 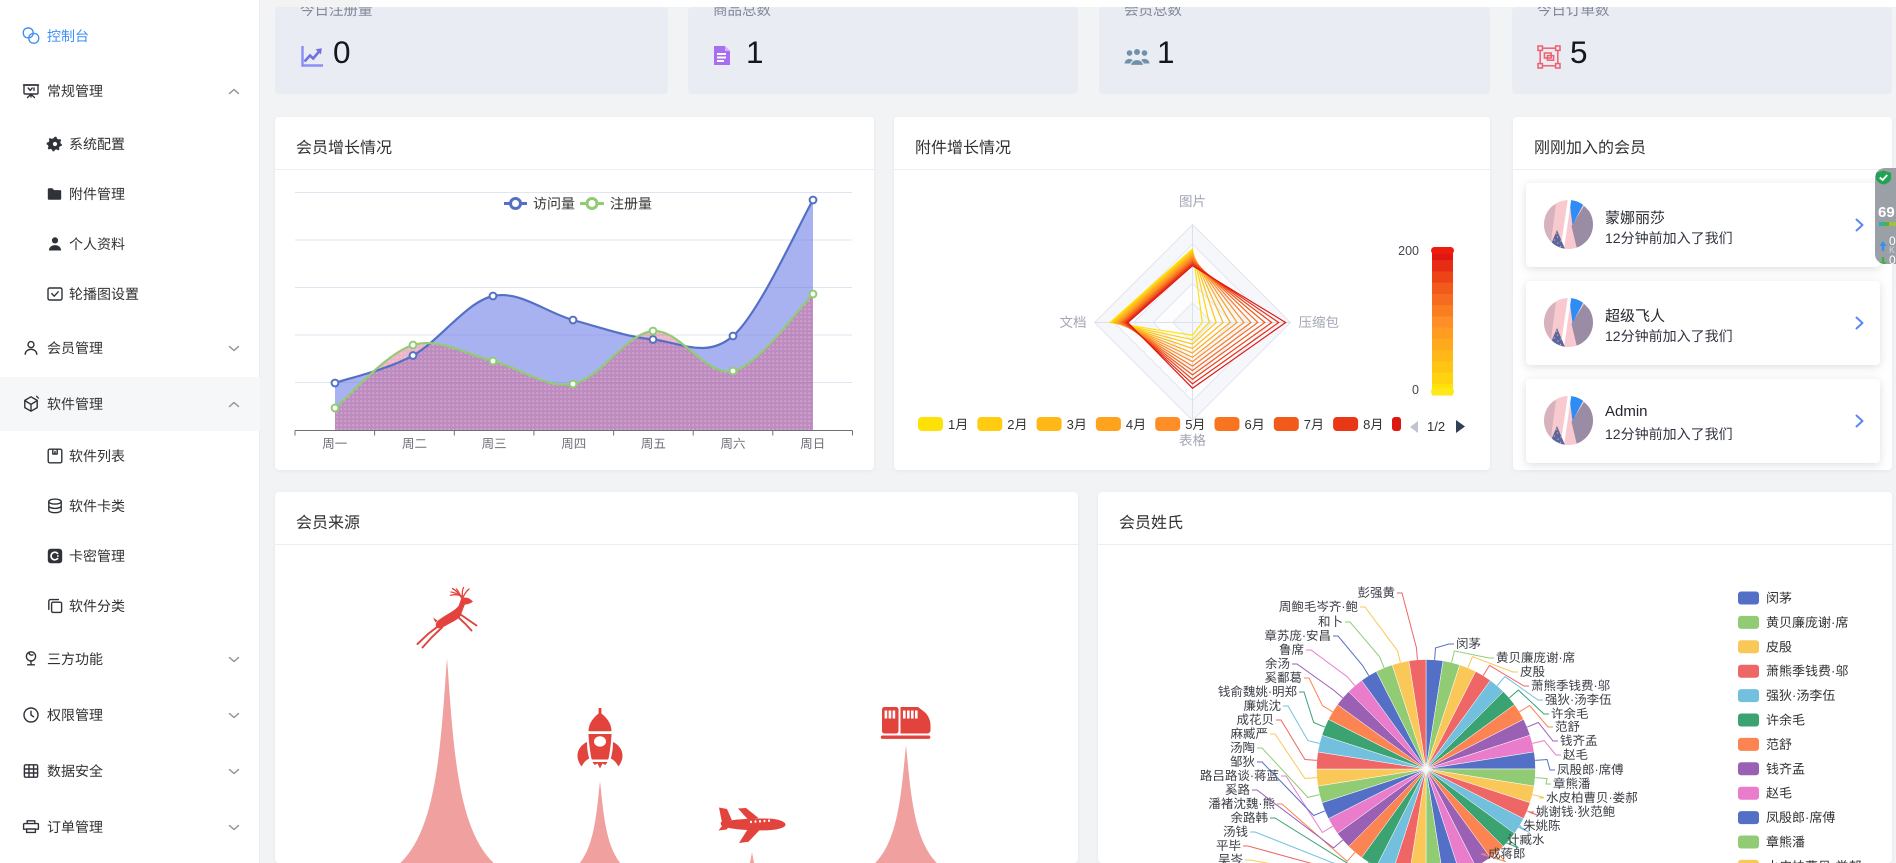 I want to click on svg-text: 周三, so click(x=494, y=444).